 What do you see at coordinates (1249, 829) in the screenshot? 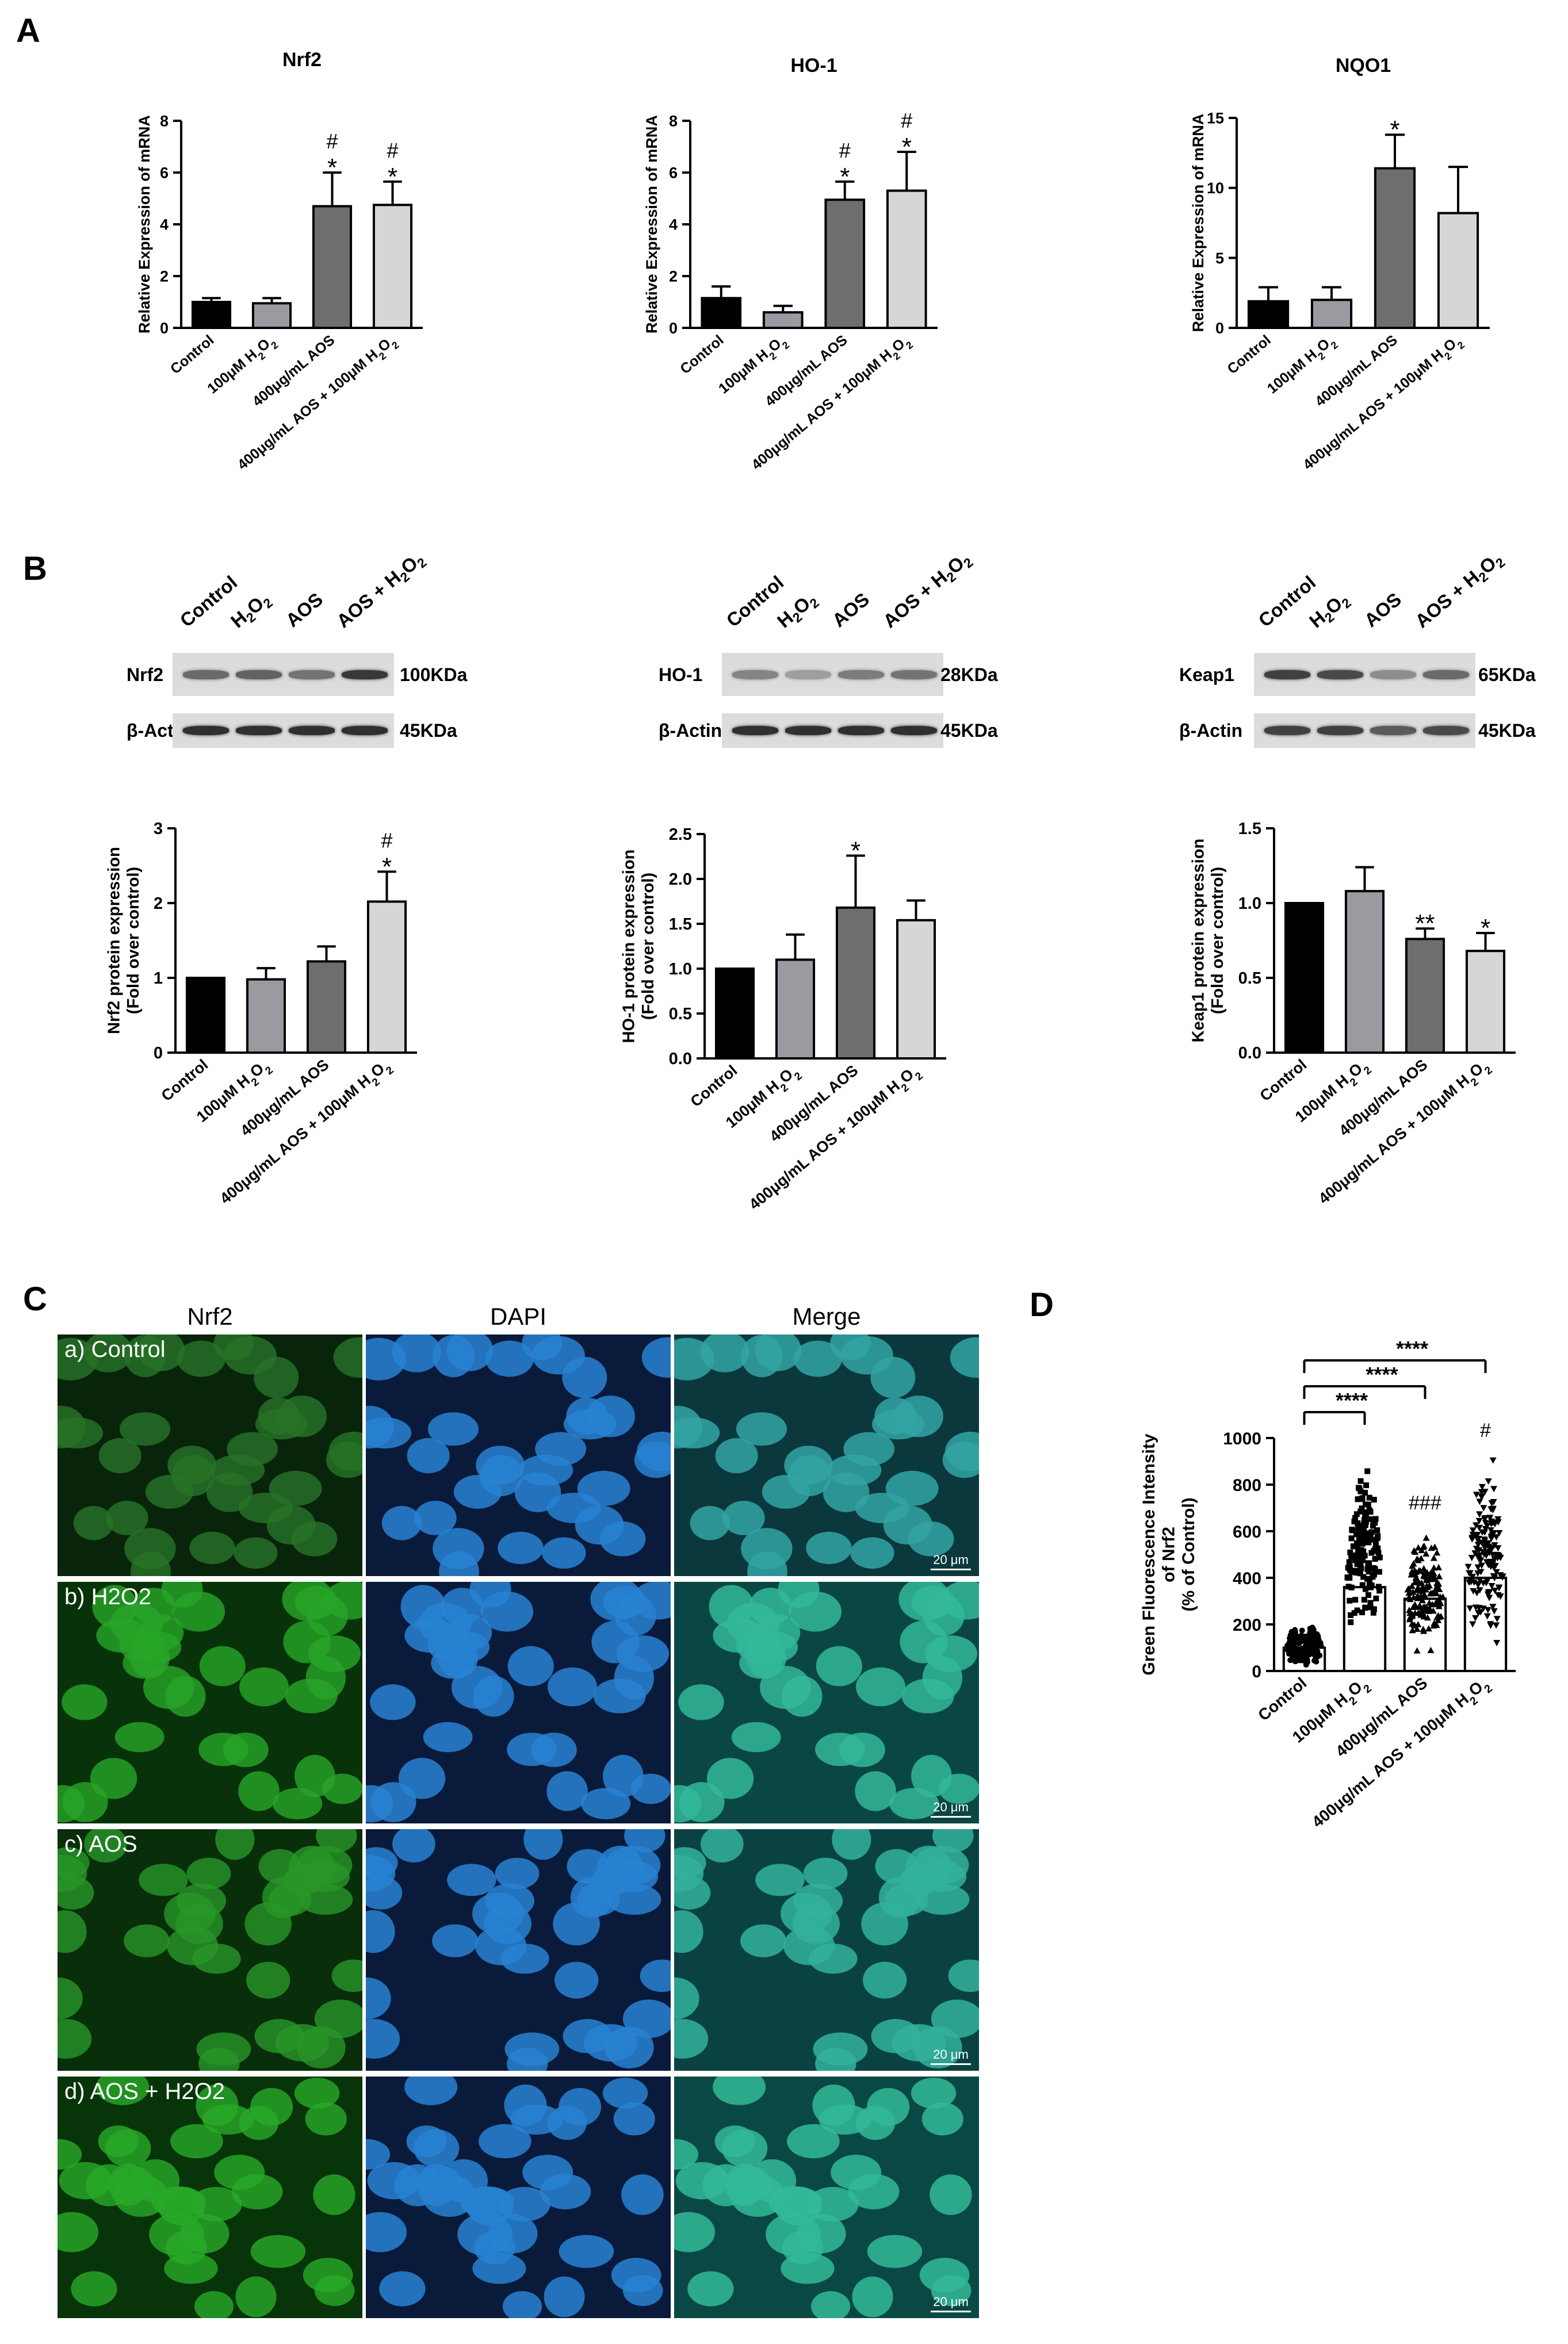
I see `y-tick-label: 1.5` at bounding box center [1249, 829].